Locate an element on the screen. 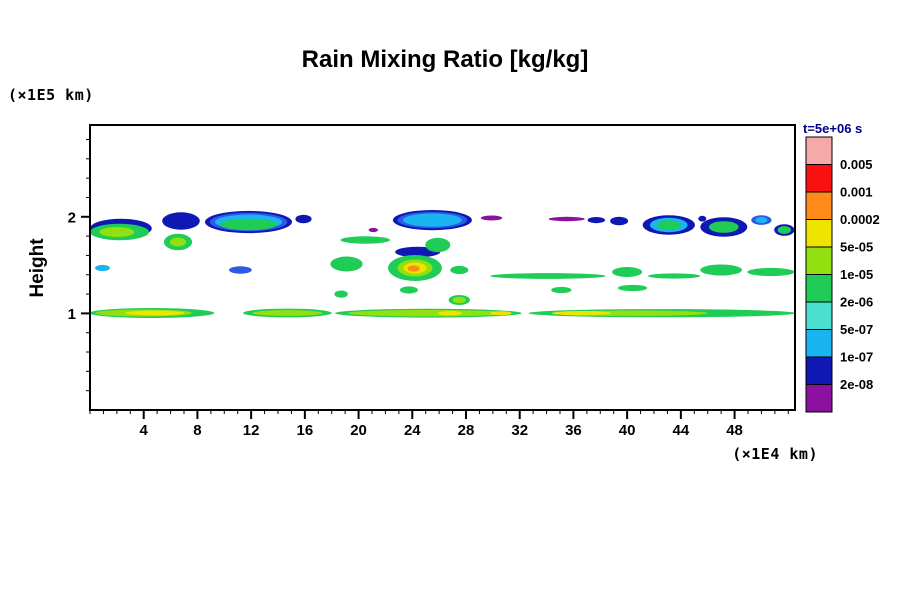  contour-field is located at coordinates (442, 264).